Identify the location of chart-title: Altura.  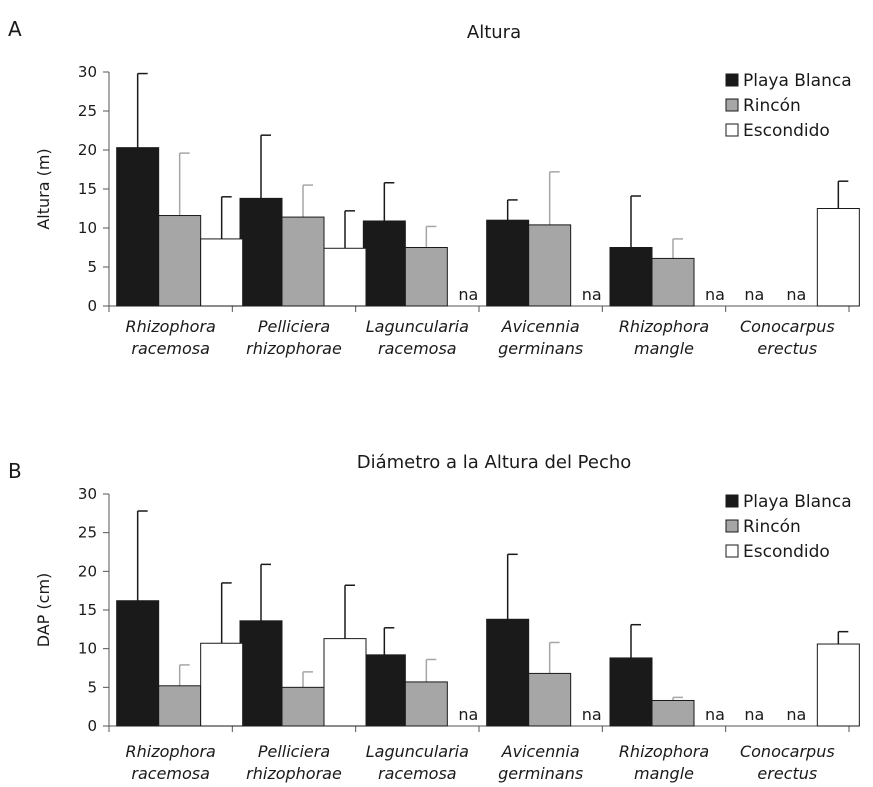
(494, 32).